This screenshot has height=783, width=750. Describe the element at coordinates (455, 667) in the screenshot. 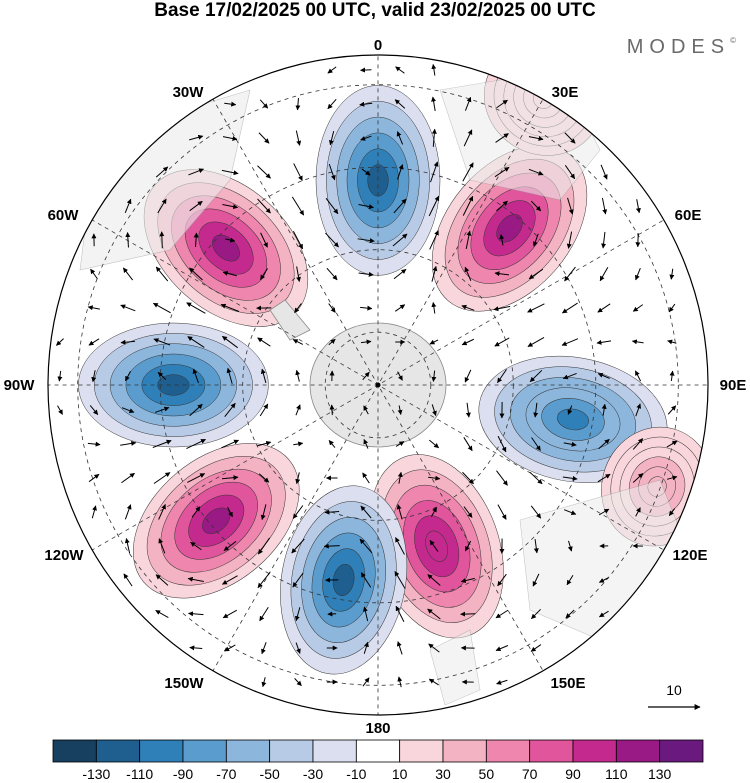

I see `new-zealand` at that location.